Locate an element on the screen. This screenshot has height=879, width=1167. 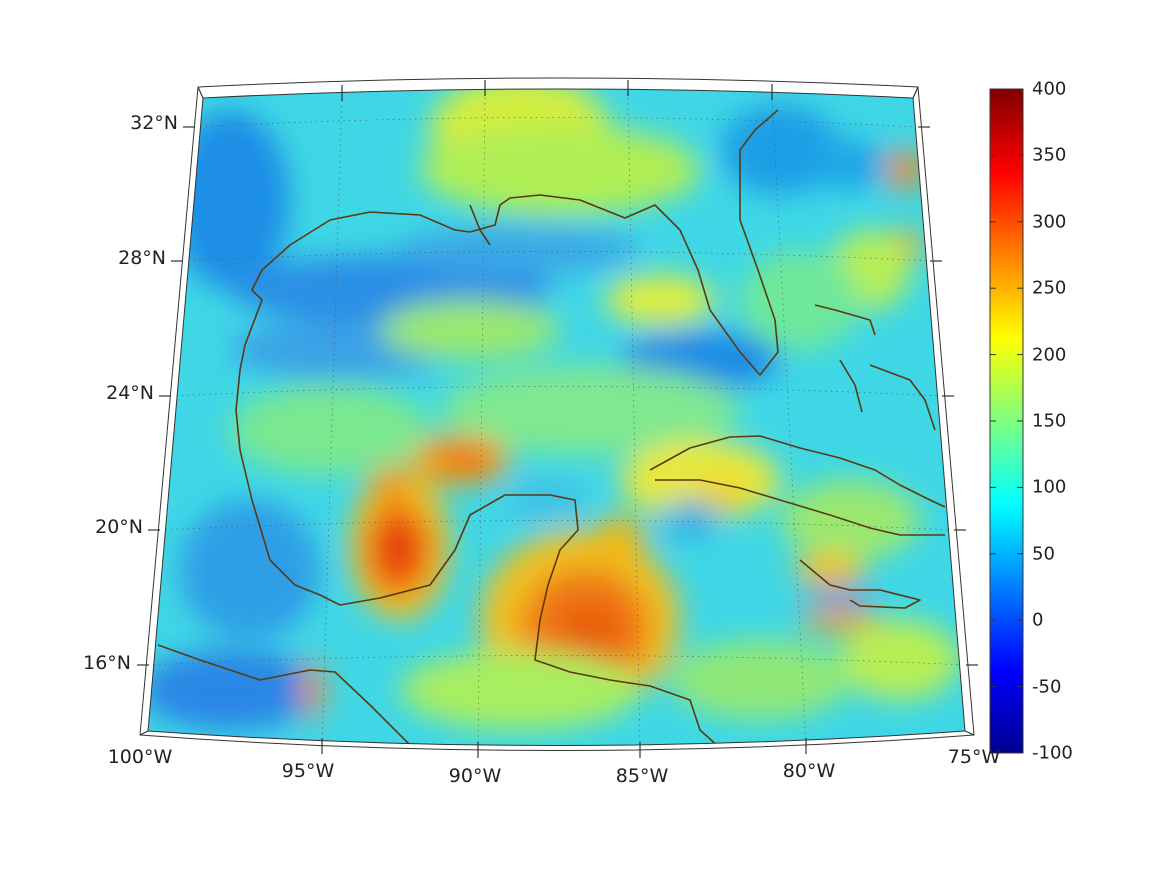
colorbar-label: 300 is located at coordinates (1049, 222).